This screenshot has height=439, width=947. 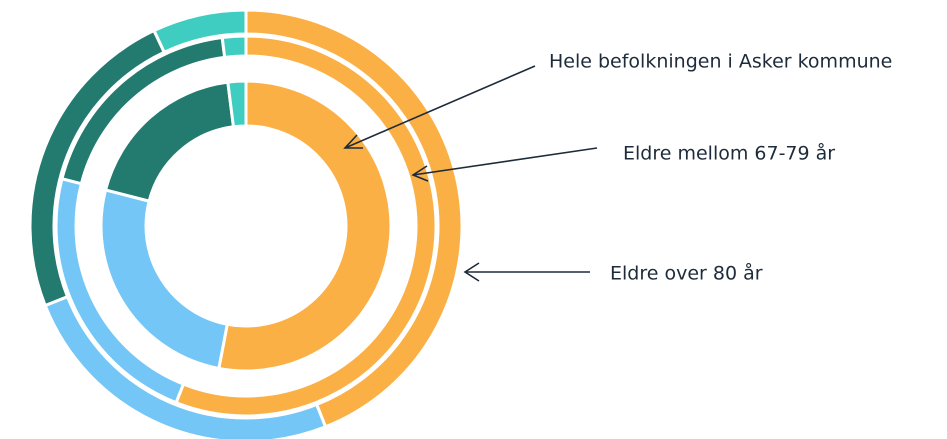 What do you see at coordinates (729, 153) in the screenshot?
I see `ring-label: Eldre mellom 67-79 år` at bounding box center [729, 153].